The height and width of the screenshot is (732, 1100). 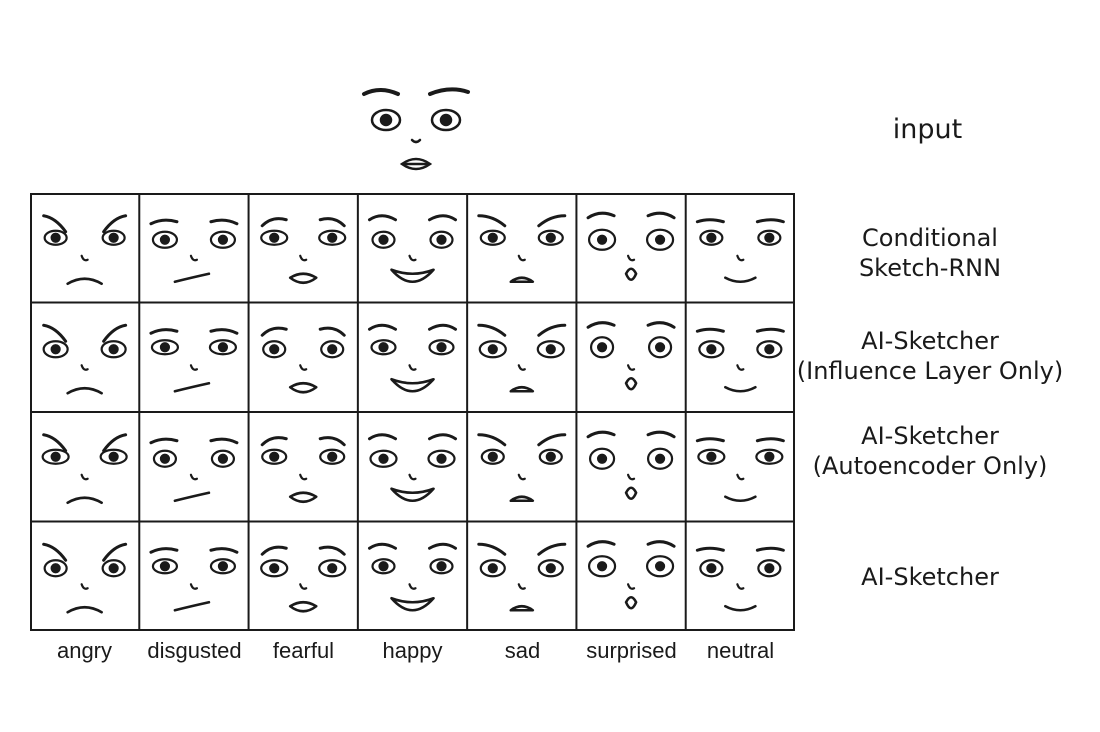 I want to click on column-label-sad: sad, so click(x=522, y=650).